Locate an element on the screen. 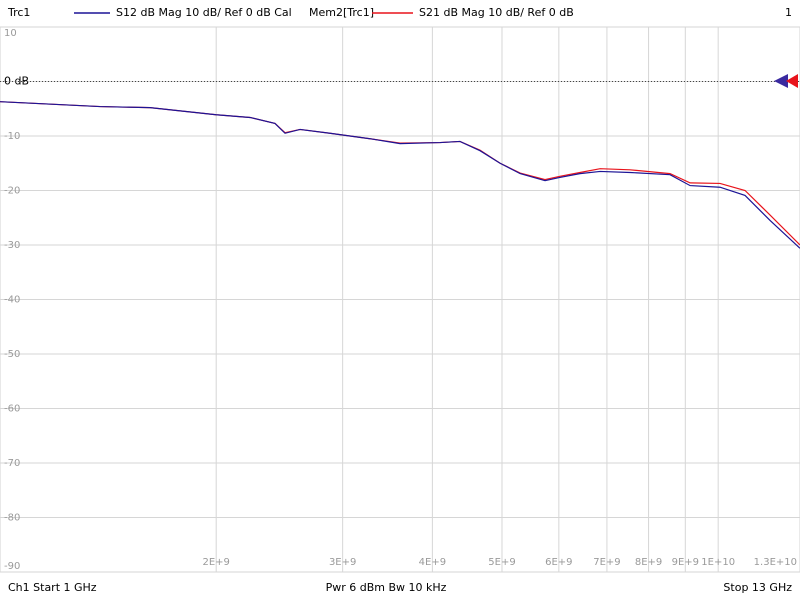 The image size is (800, 600). y-tick-label: -80 is located at coordinates (12, 518).